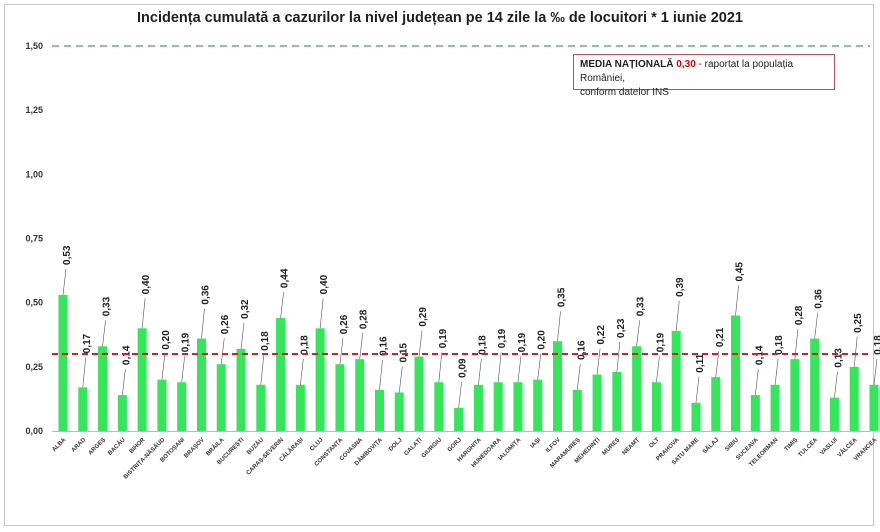  What do you see at coordinates (403, 353) in the screenshot?
I see `data-label: 0,15` at bounding box center [403, 353].